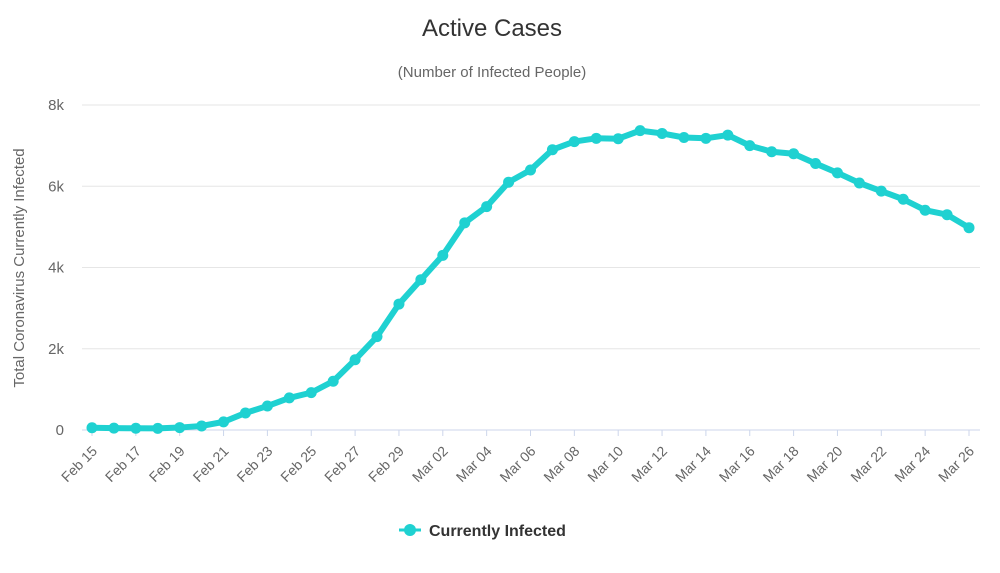 The height and width of the screenshot is (573, 1000). What do you see at coordinates (737, 464) in the screenshot?
I see `x-tick-label: Mar 16` at bounding box center [737, 464].